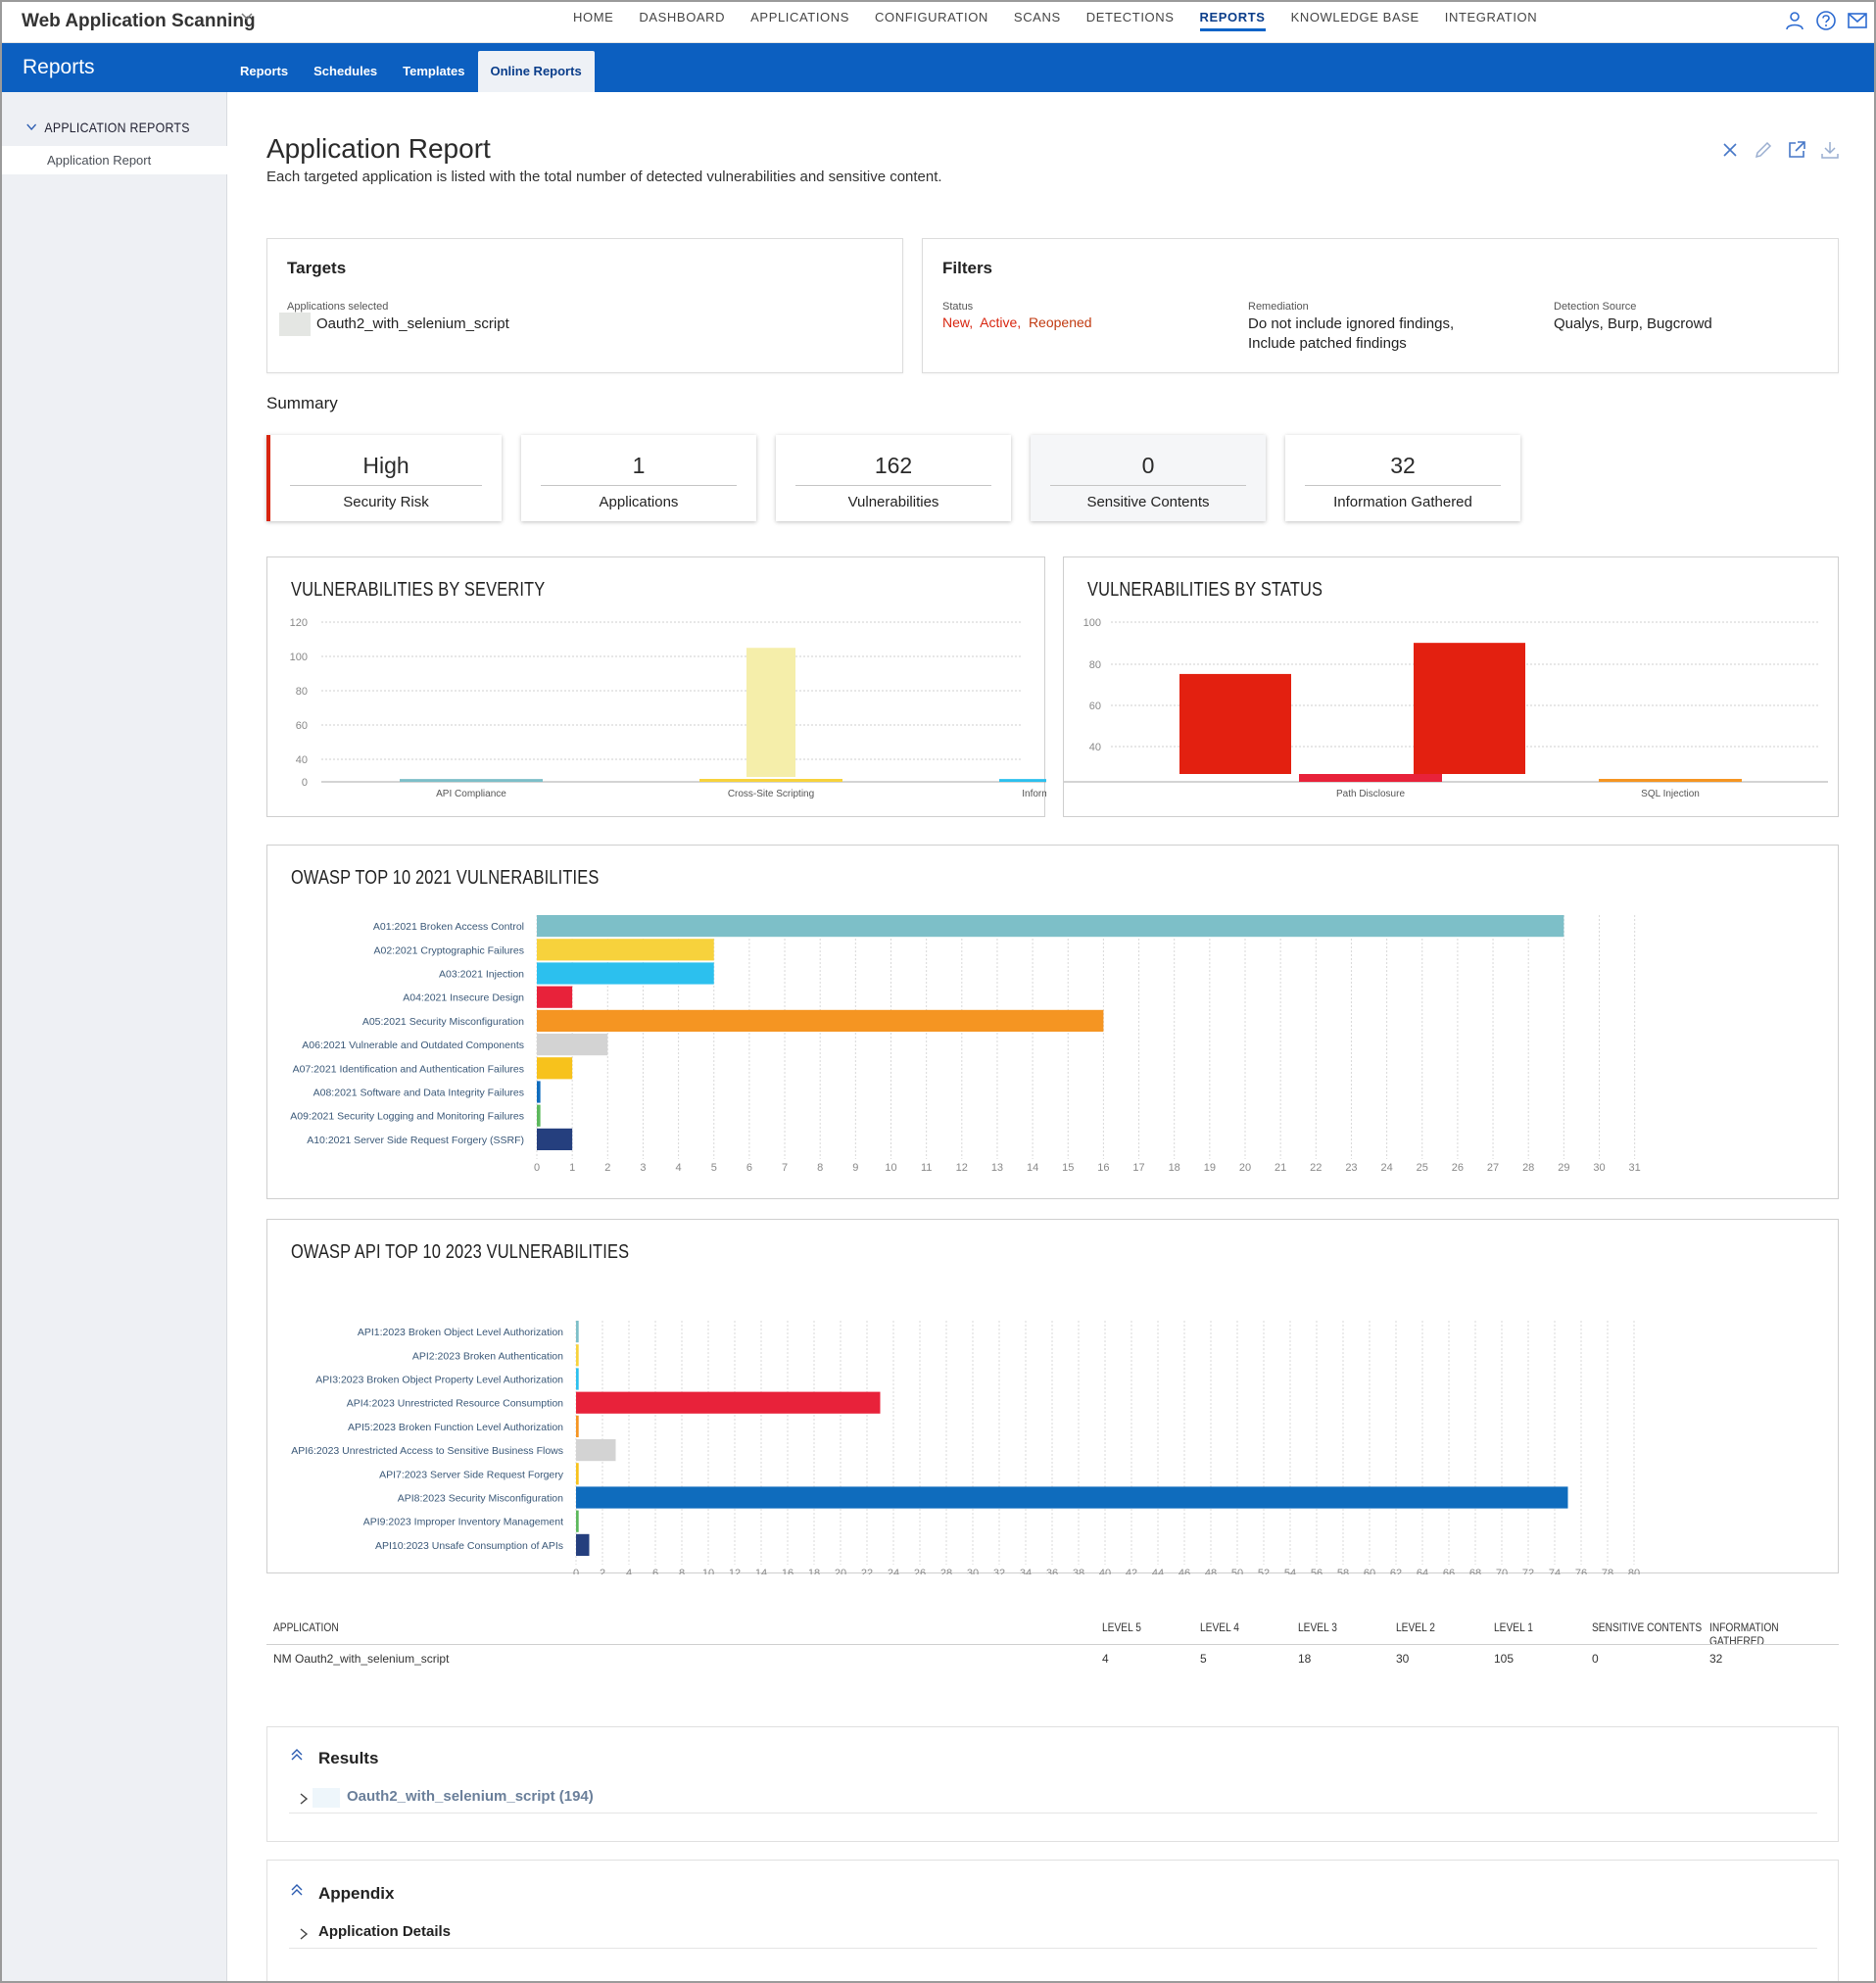  Describe the element at coordinates (1026, 1571) in the screenshot. I see `x-tick-label: 34` at that location.